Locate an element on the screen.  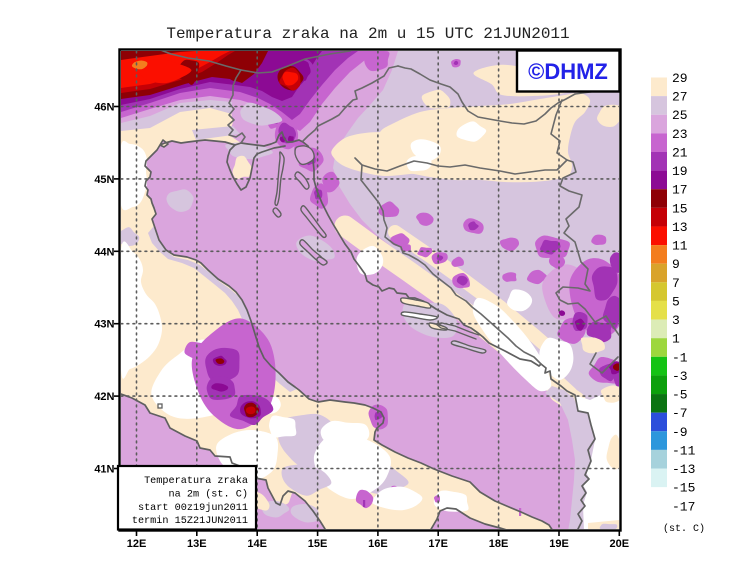
svg-text: ©DHMZ is located at coordinates (568, 71).